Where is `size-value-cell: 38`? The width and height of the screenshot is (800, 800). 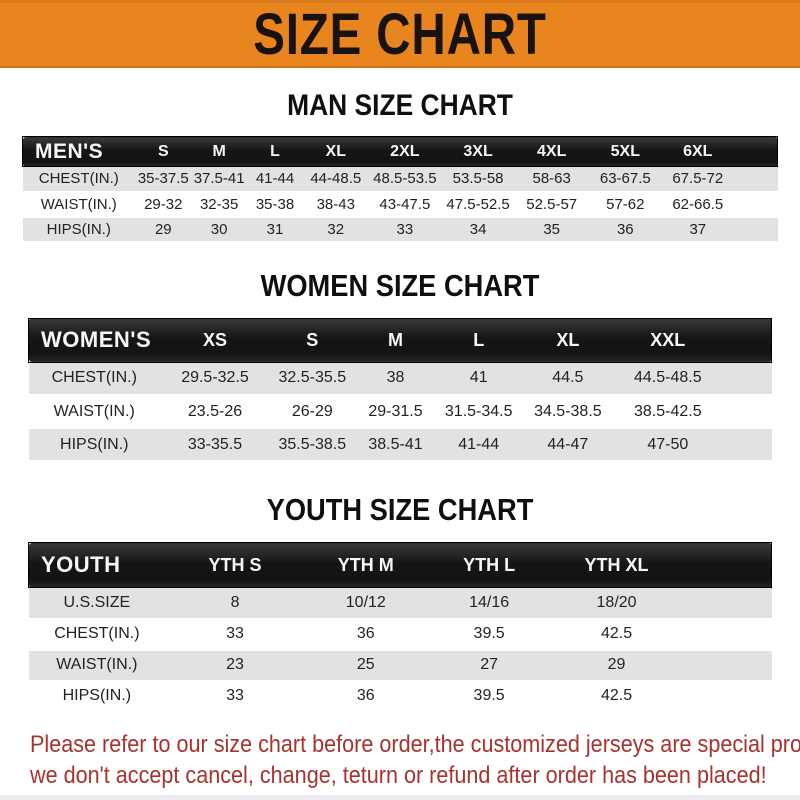
size-value-cell: 38 is located at coordinates (395, 378).